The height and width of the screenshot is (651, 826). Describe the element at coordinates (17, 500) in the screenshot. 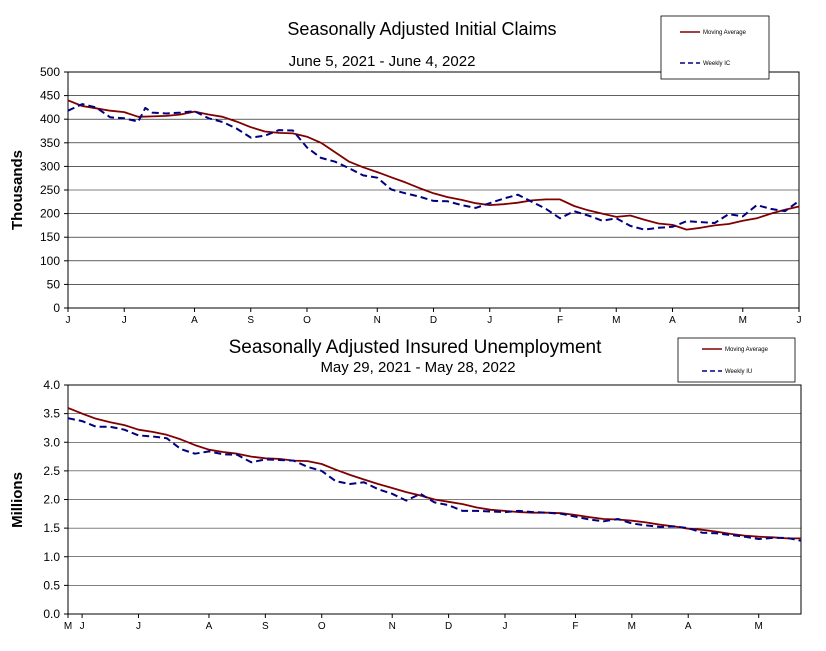

I see `chart2-y-axis-label: Millions` at that location.